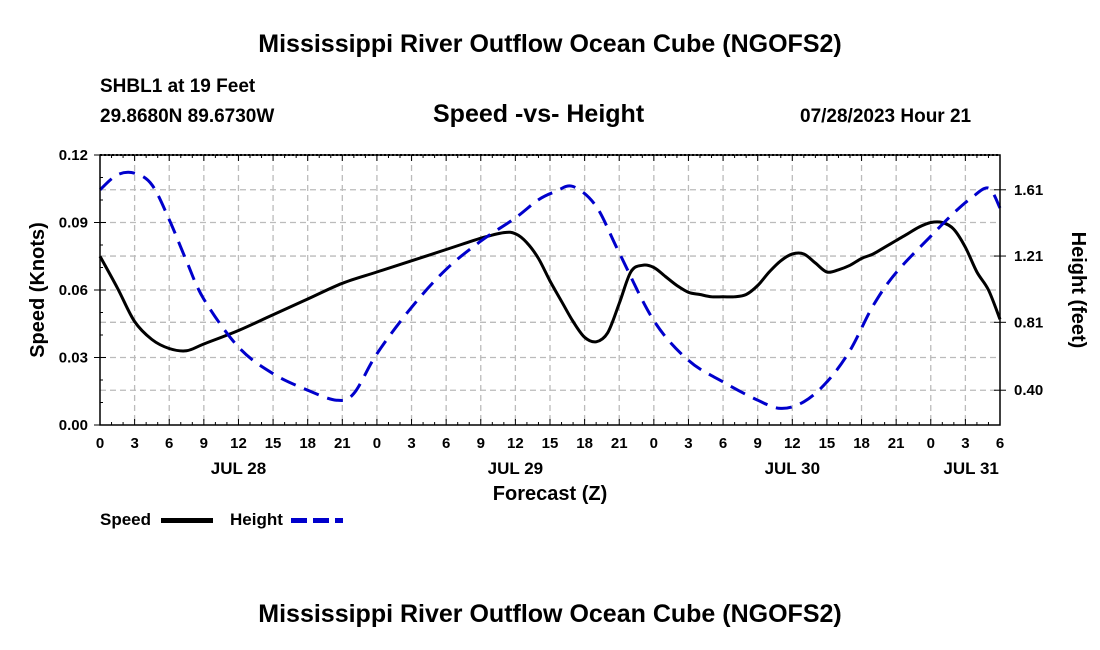 The image size is (1100, 650). Describe the element at coordinates (539, 114) in the screenshot. I see `plot-subtitle: Speed -vs- Height` at that location.